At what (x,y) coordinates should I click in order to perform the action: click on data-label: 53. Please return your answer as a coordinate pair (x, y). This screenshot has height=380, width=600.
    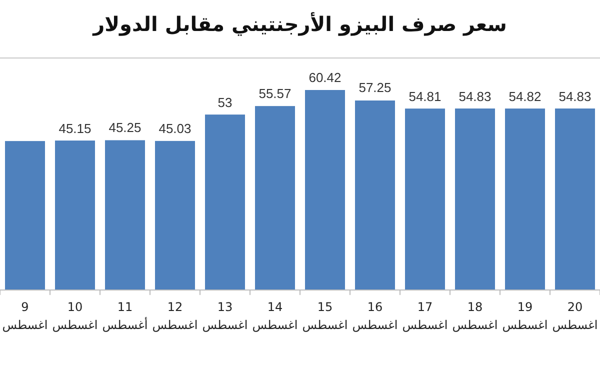
    Looking at the image, I should click on (225, 102).